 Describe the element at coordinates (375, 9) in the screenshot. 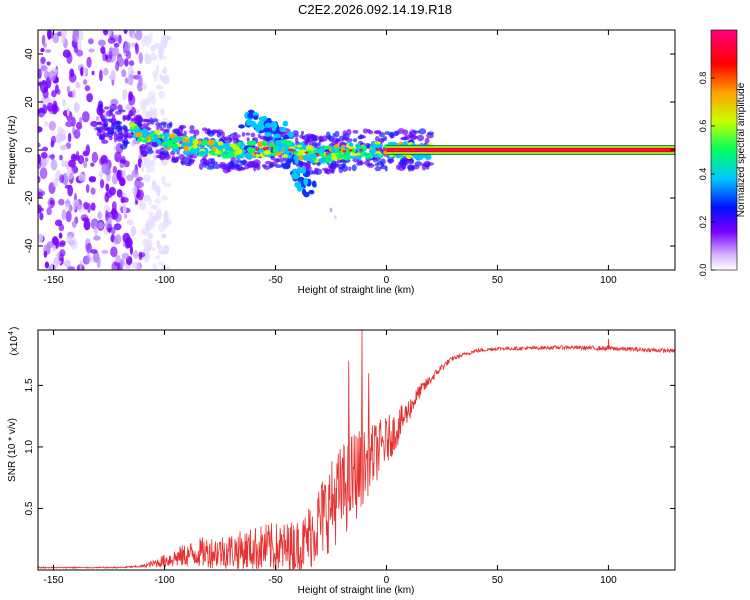

I see `chart-title: C2E2.2026.092.14.19.R18` at that location.